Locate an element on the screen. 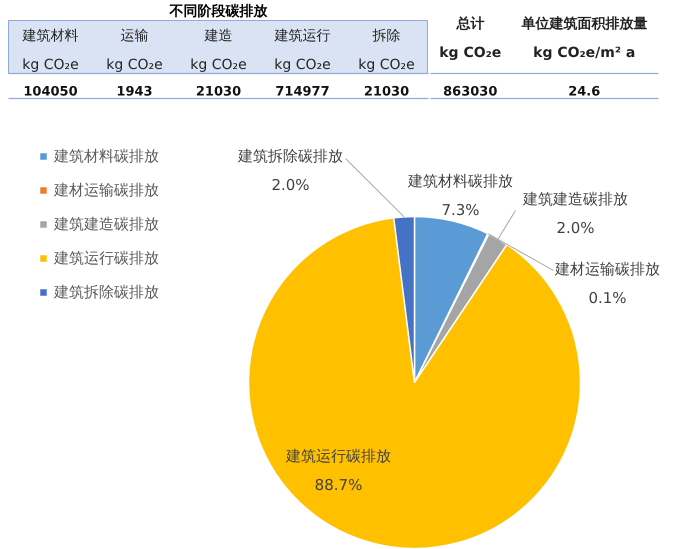 This screenshot has width=699, height=549. category-label: 单位建筑面积排放量 kg CO₂e/m² a is located at coordinates (584, 38).